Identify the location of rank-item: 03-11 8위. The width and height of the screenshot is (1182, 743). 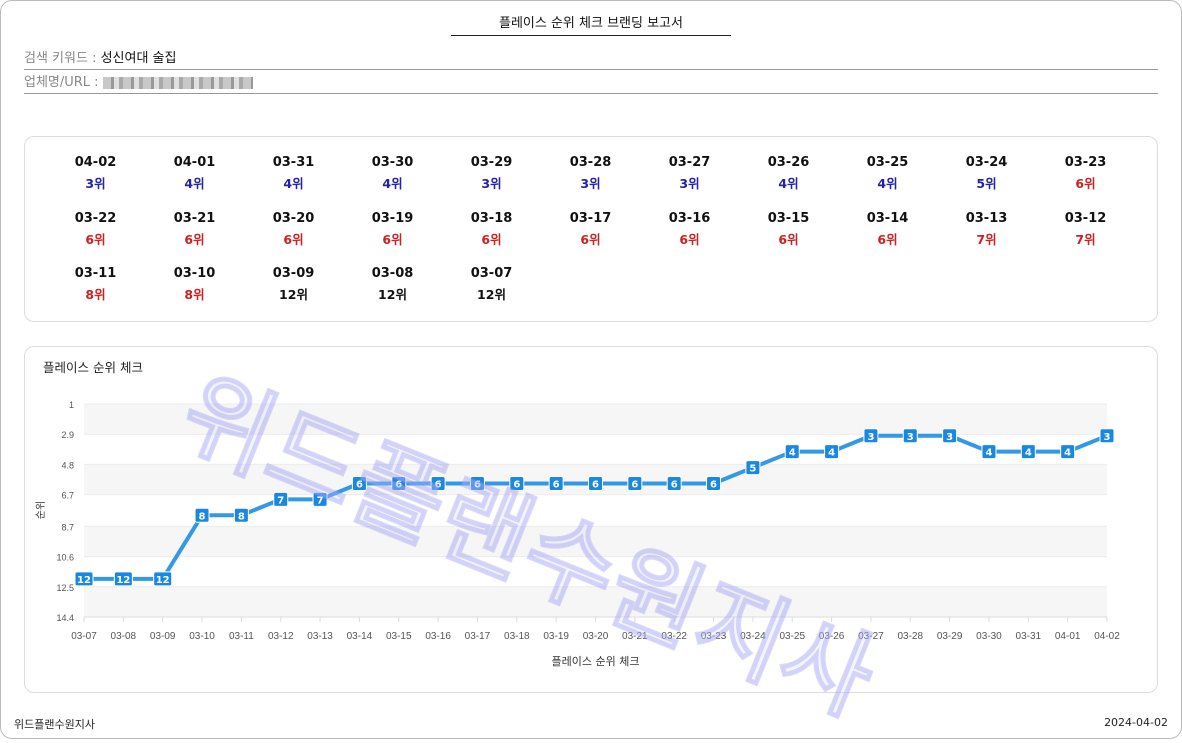
(95, 291).